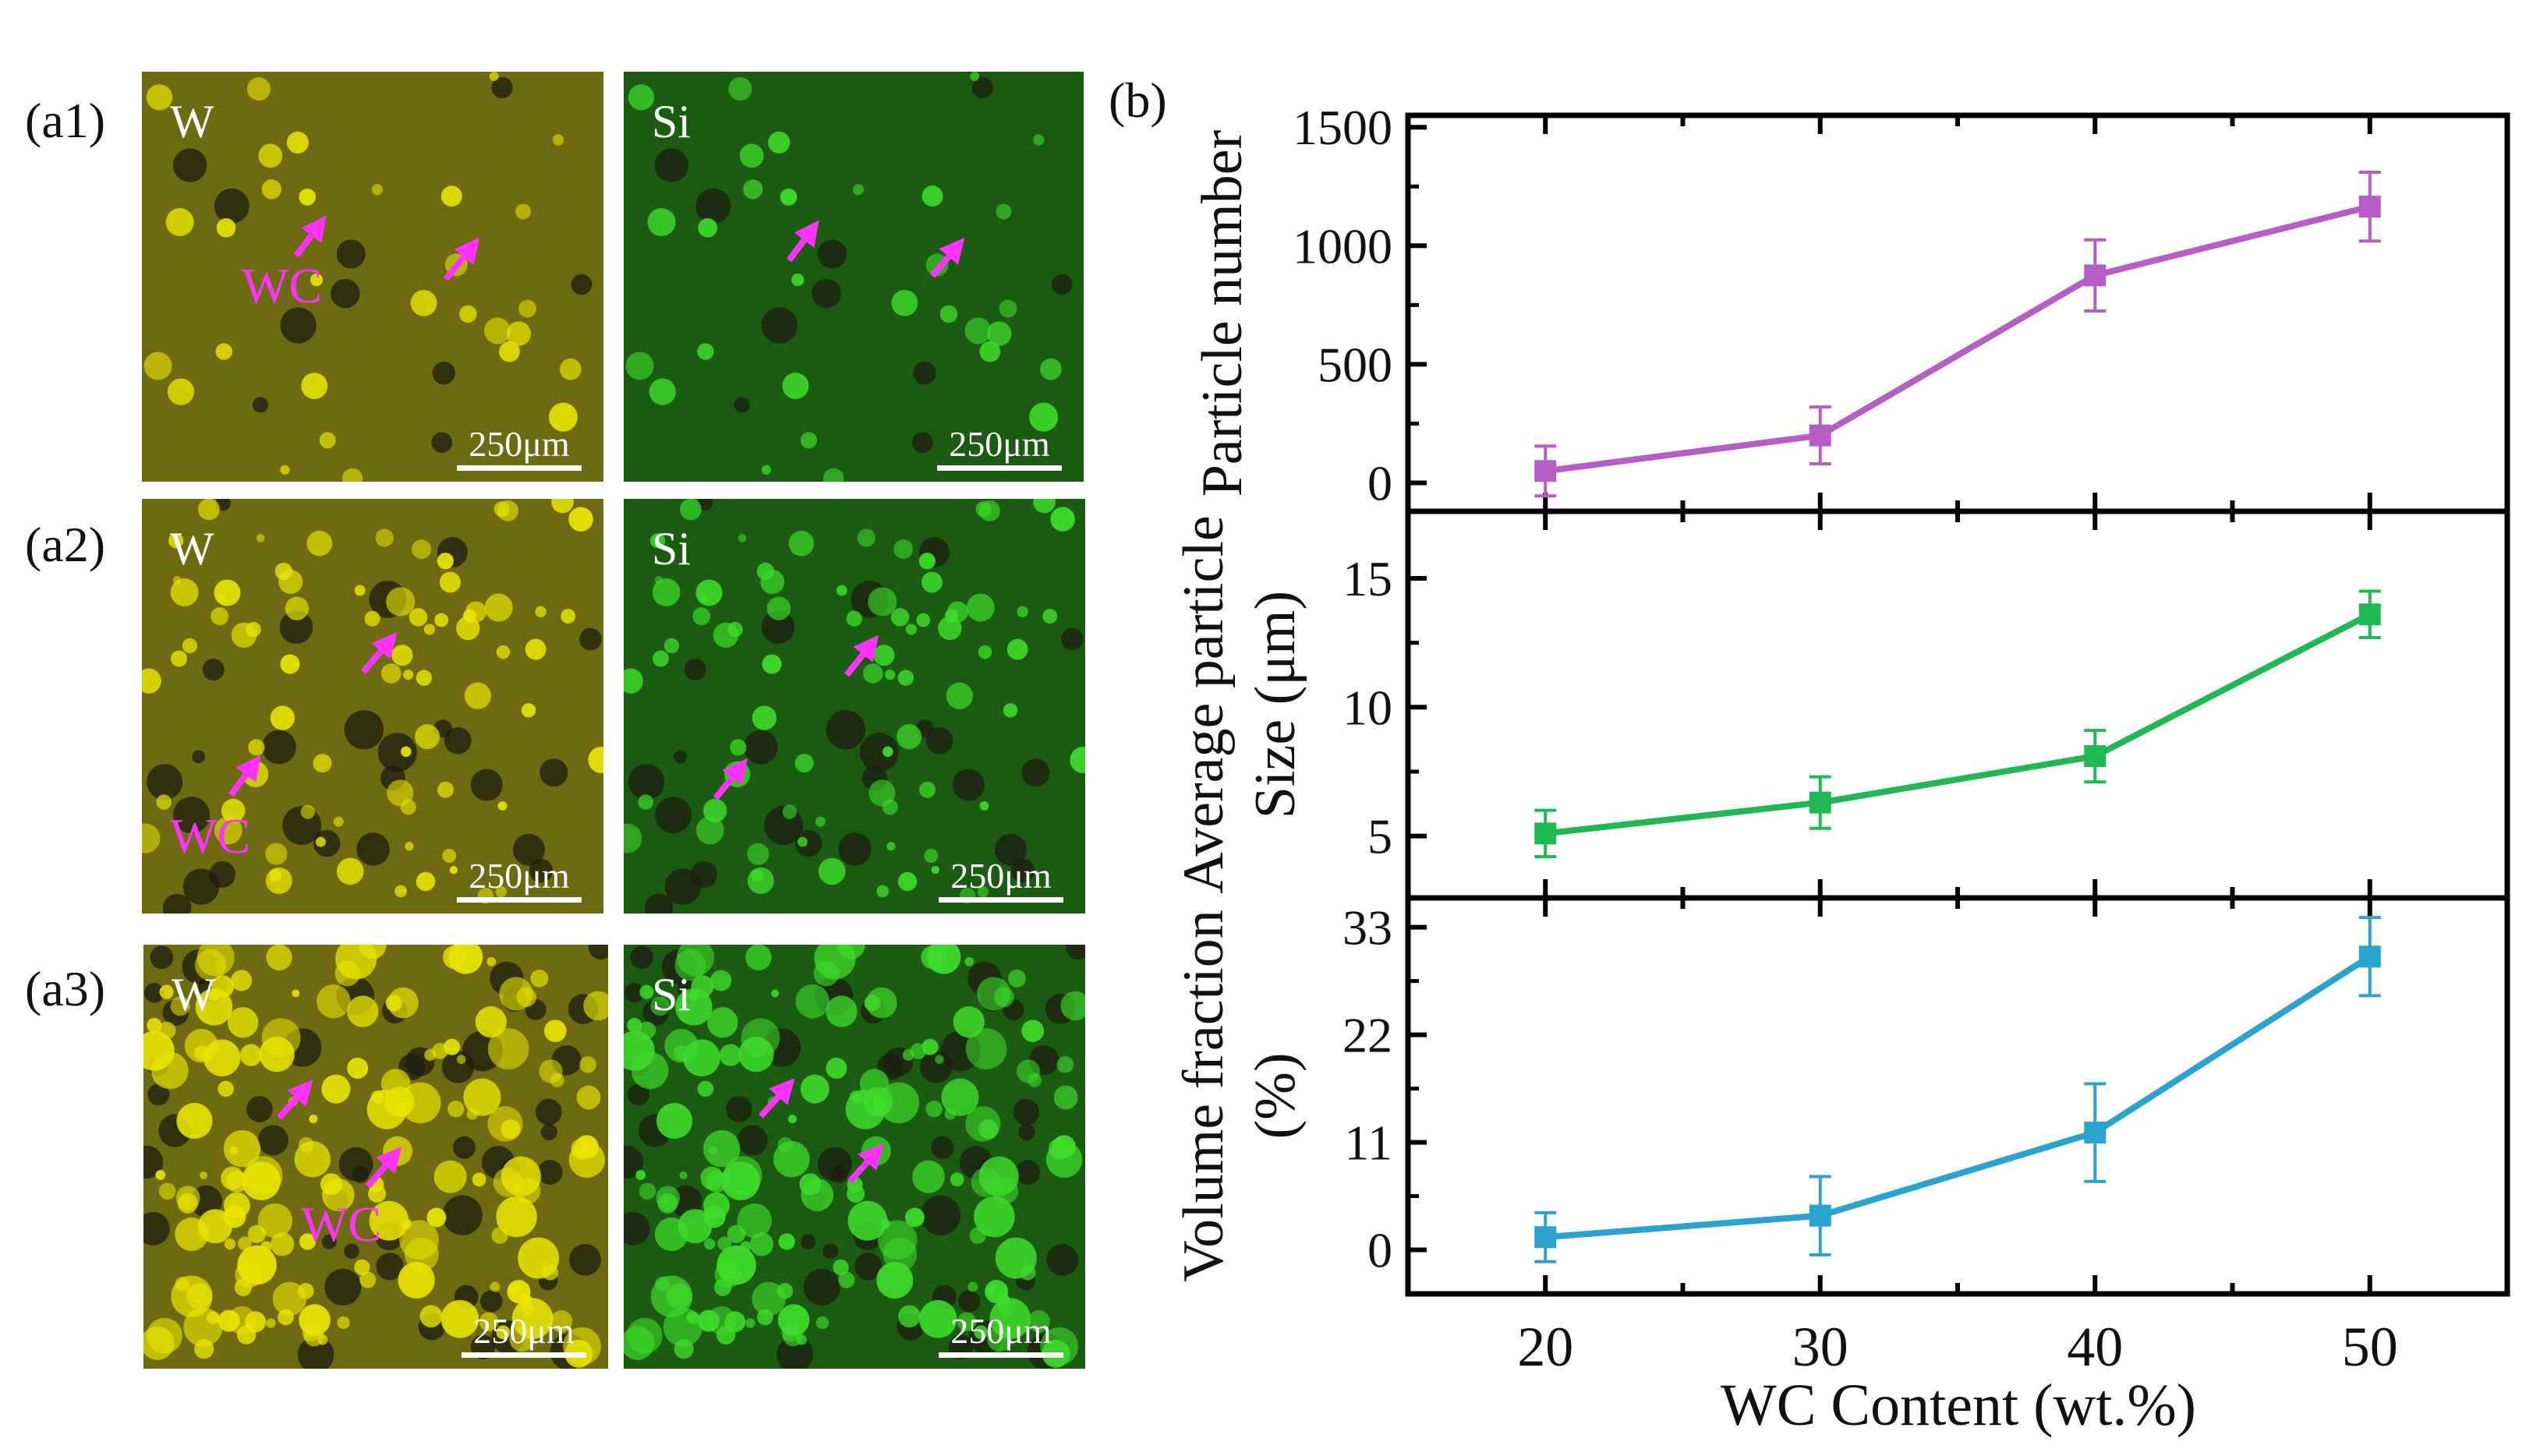 The width and height of the screenshot is (2540, 1456). Describe the element at coordinates (2095, 1347) in the screenshot. I see `x-tick-label: 40` at that location.